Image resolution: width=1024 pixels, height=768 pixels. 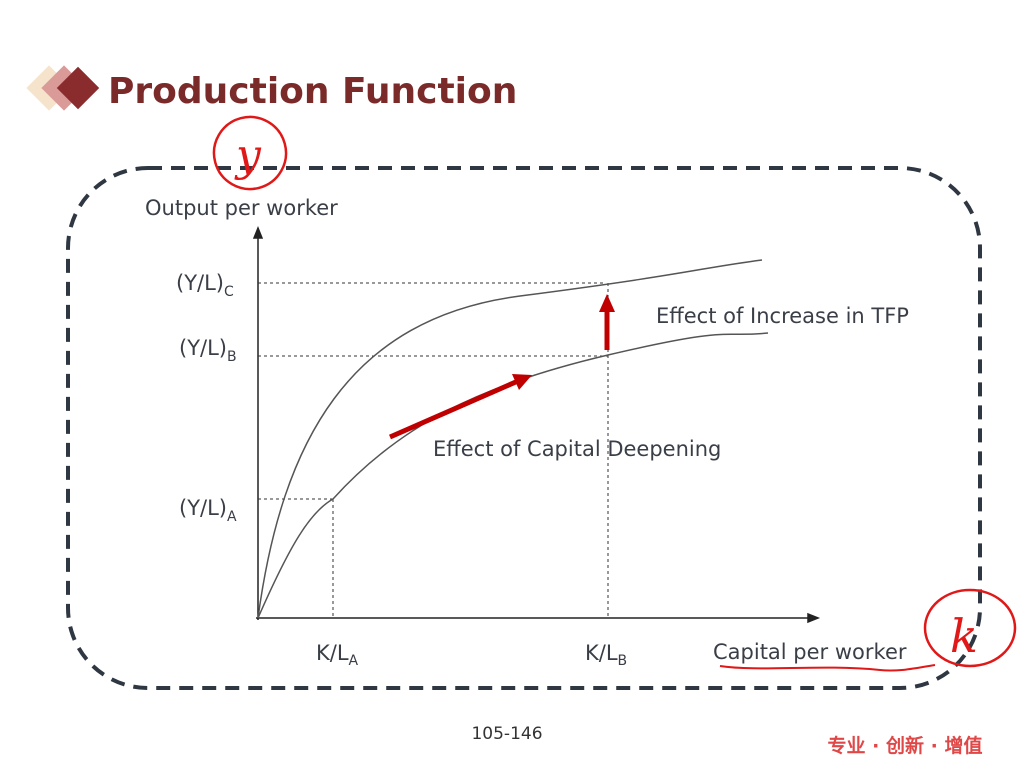 What do you see at coordinates (63, 88) in the screenshot?
I see `diamond-logo-icon` at bounding box center [63, 88].